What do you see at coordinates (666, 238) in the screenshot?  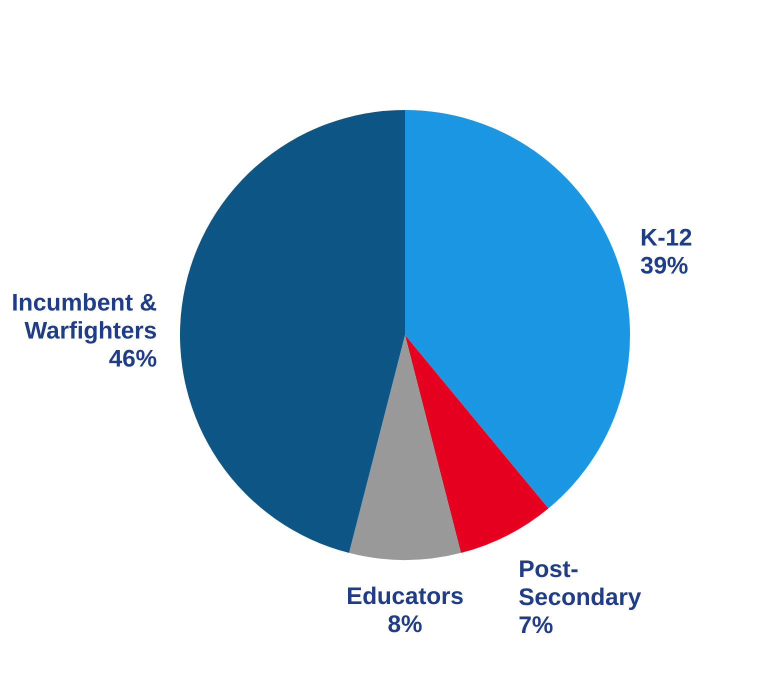 I see `slice-label: K-12` at bounding box center [666, 238].